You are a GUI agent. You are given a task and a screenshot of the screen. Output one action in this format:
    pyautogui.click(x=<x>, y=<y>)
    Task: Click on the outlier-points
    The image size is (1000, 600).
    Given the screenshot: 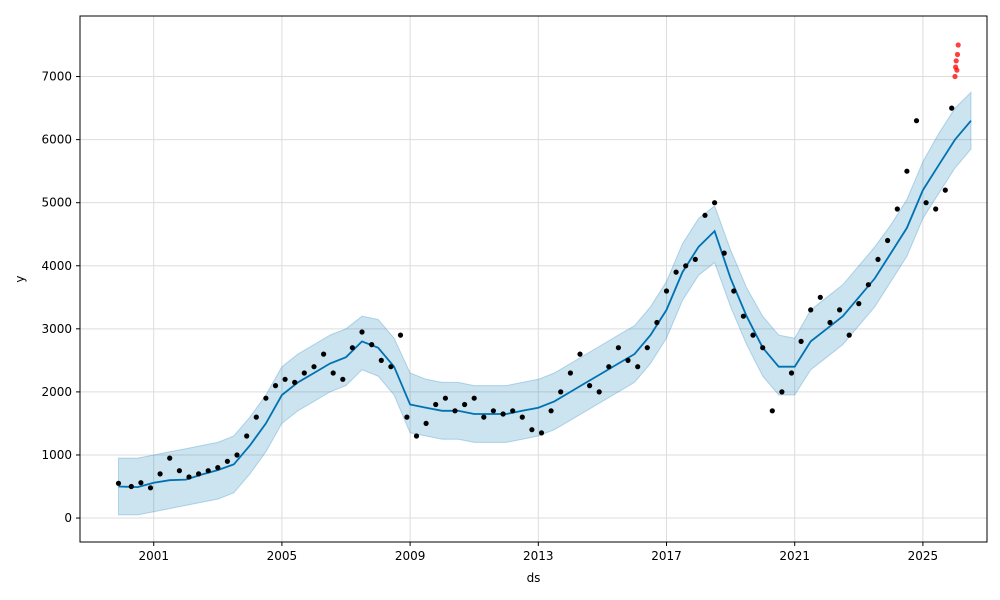 What is the action you would take?
    pyautogui.click(x=956, y=61)
    